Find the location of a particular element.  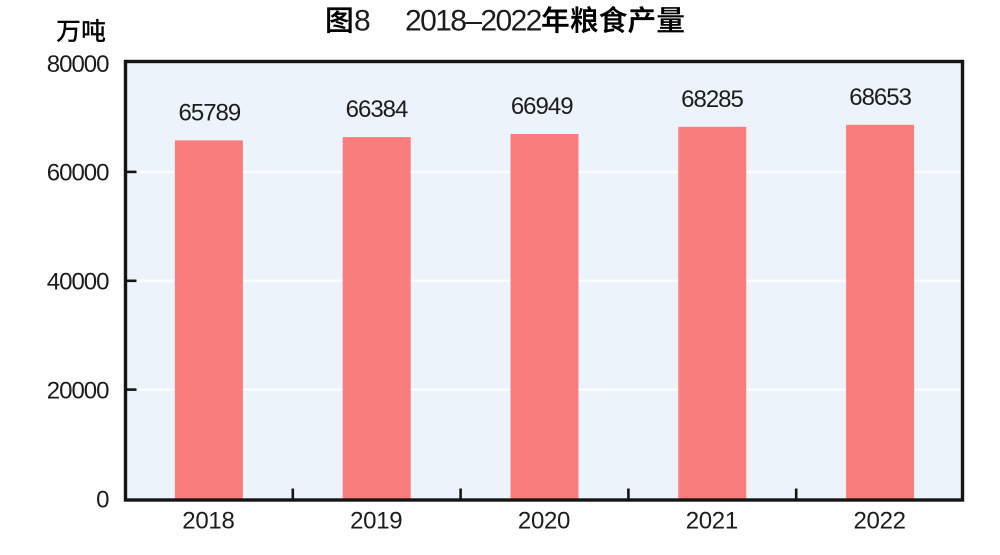

svg-text: 2019 is located at coordinates (376, 521).